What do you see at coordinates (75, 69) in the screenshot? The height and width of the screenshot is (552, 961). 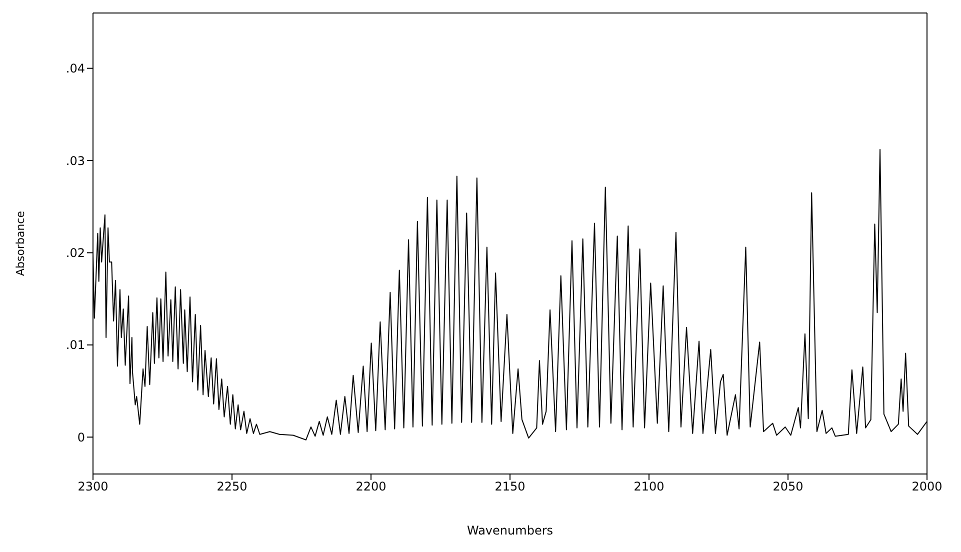 I see `y-tick-label: .04` at bounding box center [75, 69].